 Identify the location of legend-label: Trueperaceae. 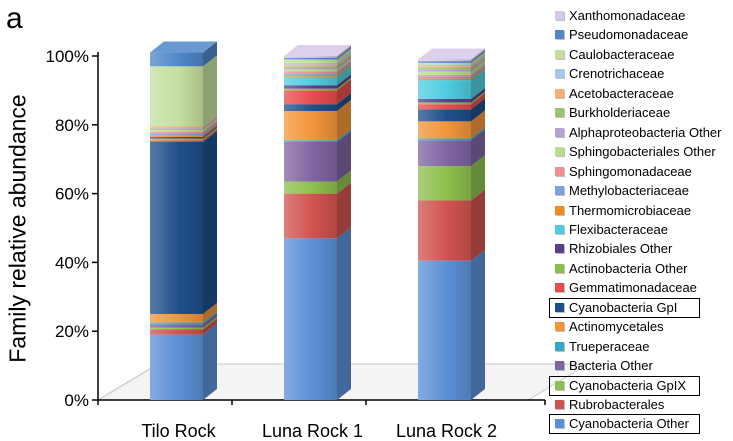
(609, 346).